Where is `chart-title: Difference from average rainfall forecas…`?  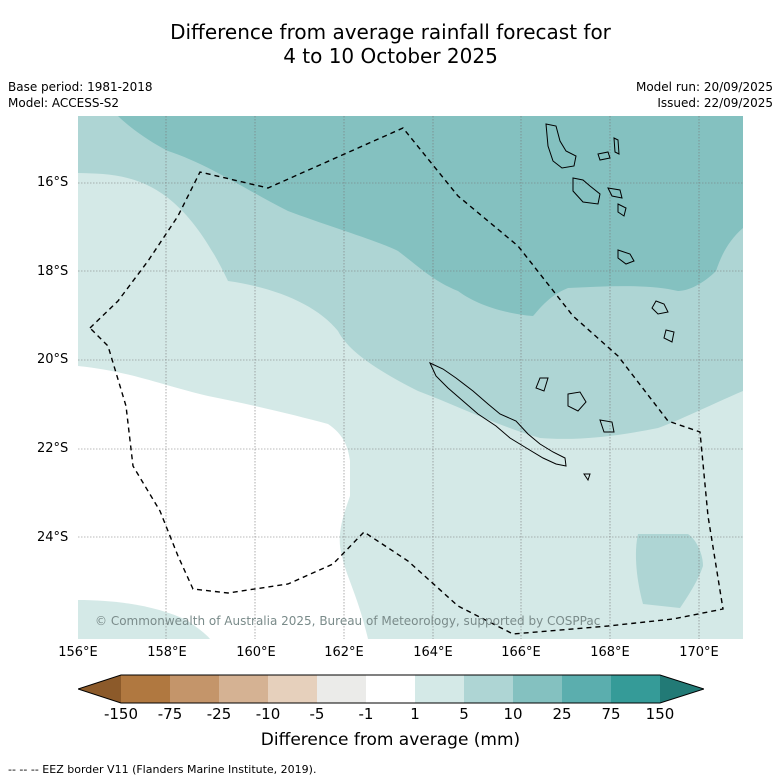
chart-title: Difference from average rainfall forecas… is located at coordinates (390, 44).